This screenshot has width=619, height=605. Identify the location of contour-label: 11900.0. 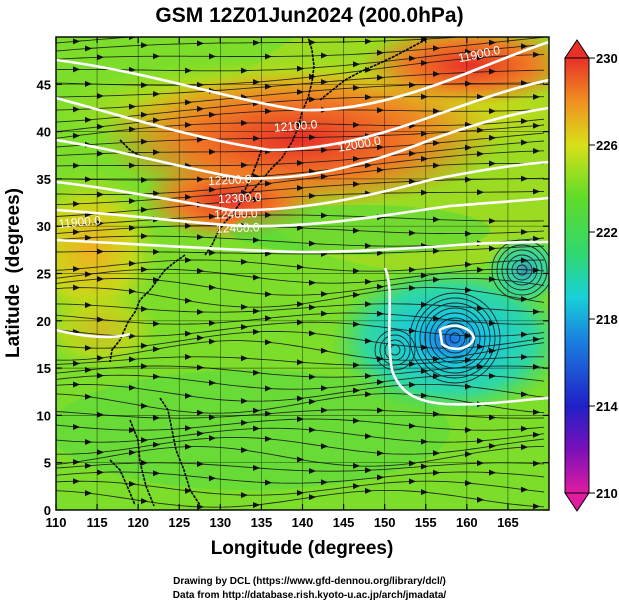
(80, 222).